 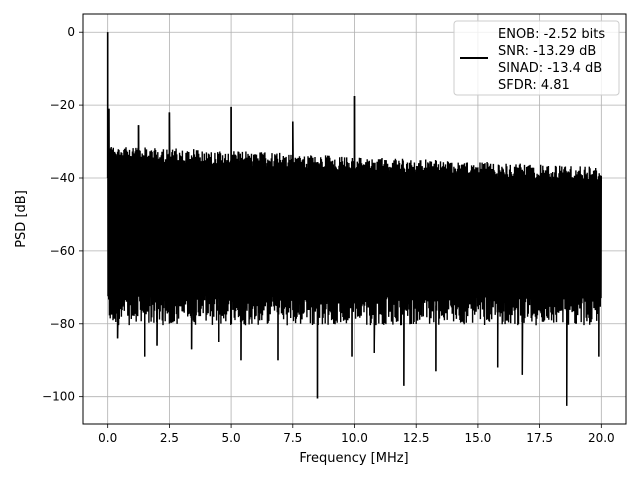 I want to click on x-tick-label: 5.0, so click(x=231, y=438).